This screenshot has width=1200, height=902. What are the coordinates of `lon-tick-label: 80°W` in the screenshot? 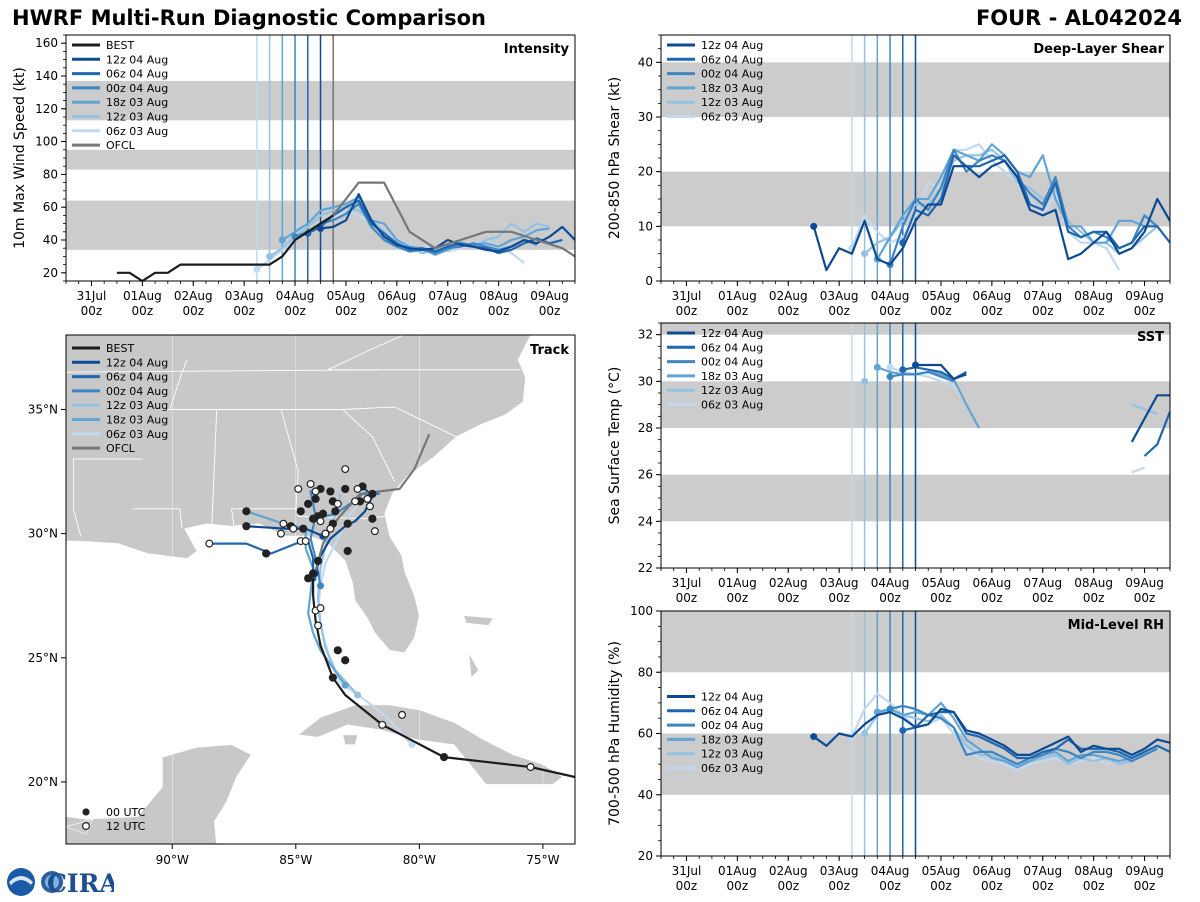 It's located at (419, 860).